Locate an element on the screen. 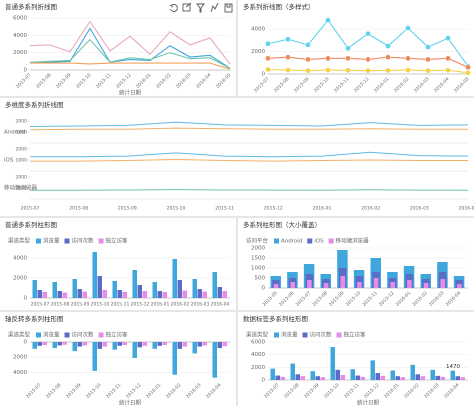 The width and height of the screenshot is (474, 406). x-tick-label: 2015-09 is located at coordinates (64, 81).